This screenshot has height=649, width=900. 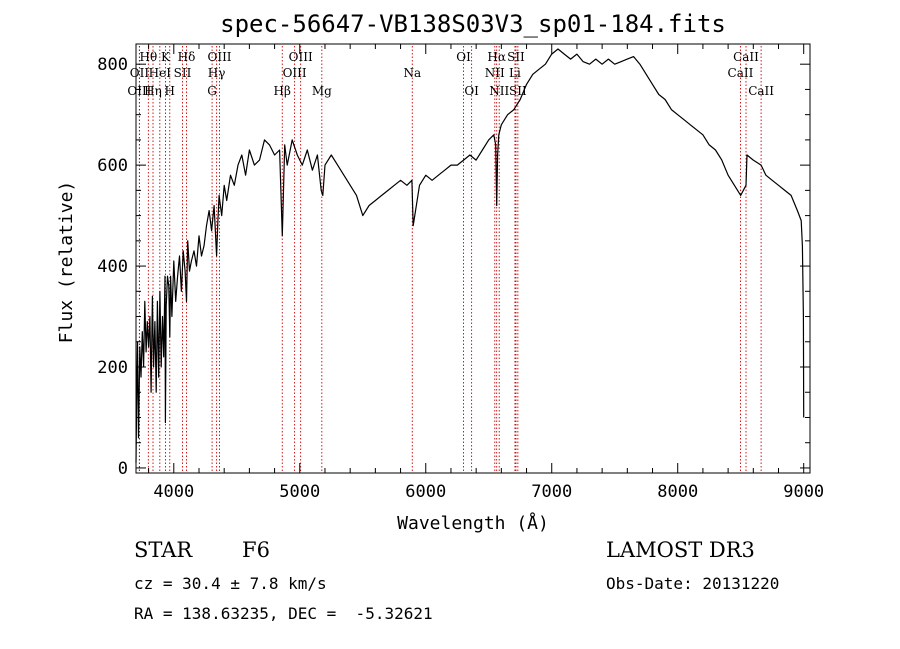 I want to click on x-tick-label: 7000, so click(x=551, y=492).